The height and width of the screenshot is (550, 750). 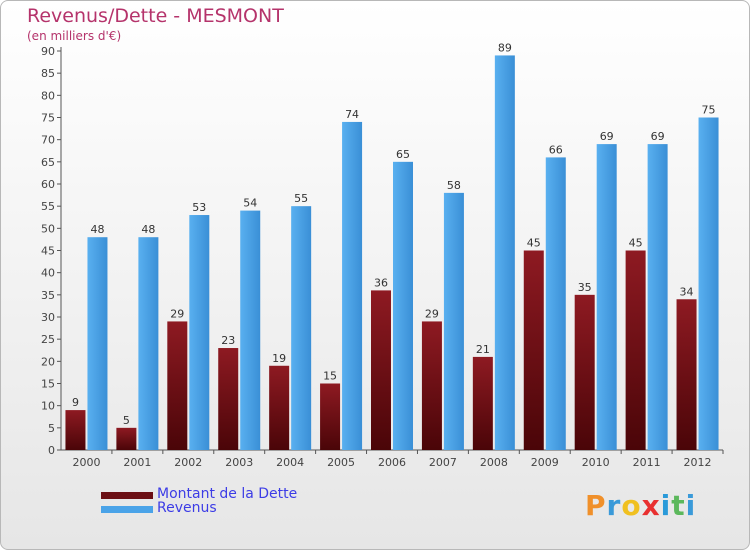 I want to click on chart-subtitle: (en milliers d'€), so click(x=74, y=36).